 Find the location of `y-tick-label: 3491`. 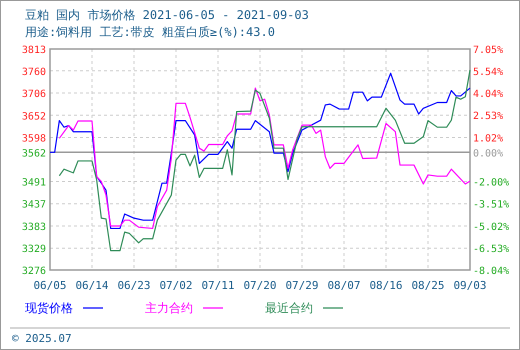

y-tick-label: 3491 is located at coordinates (34, 183).